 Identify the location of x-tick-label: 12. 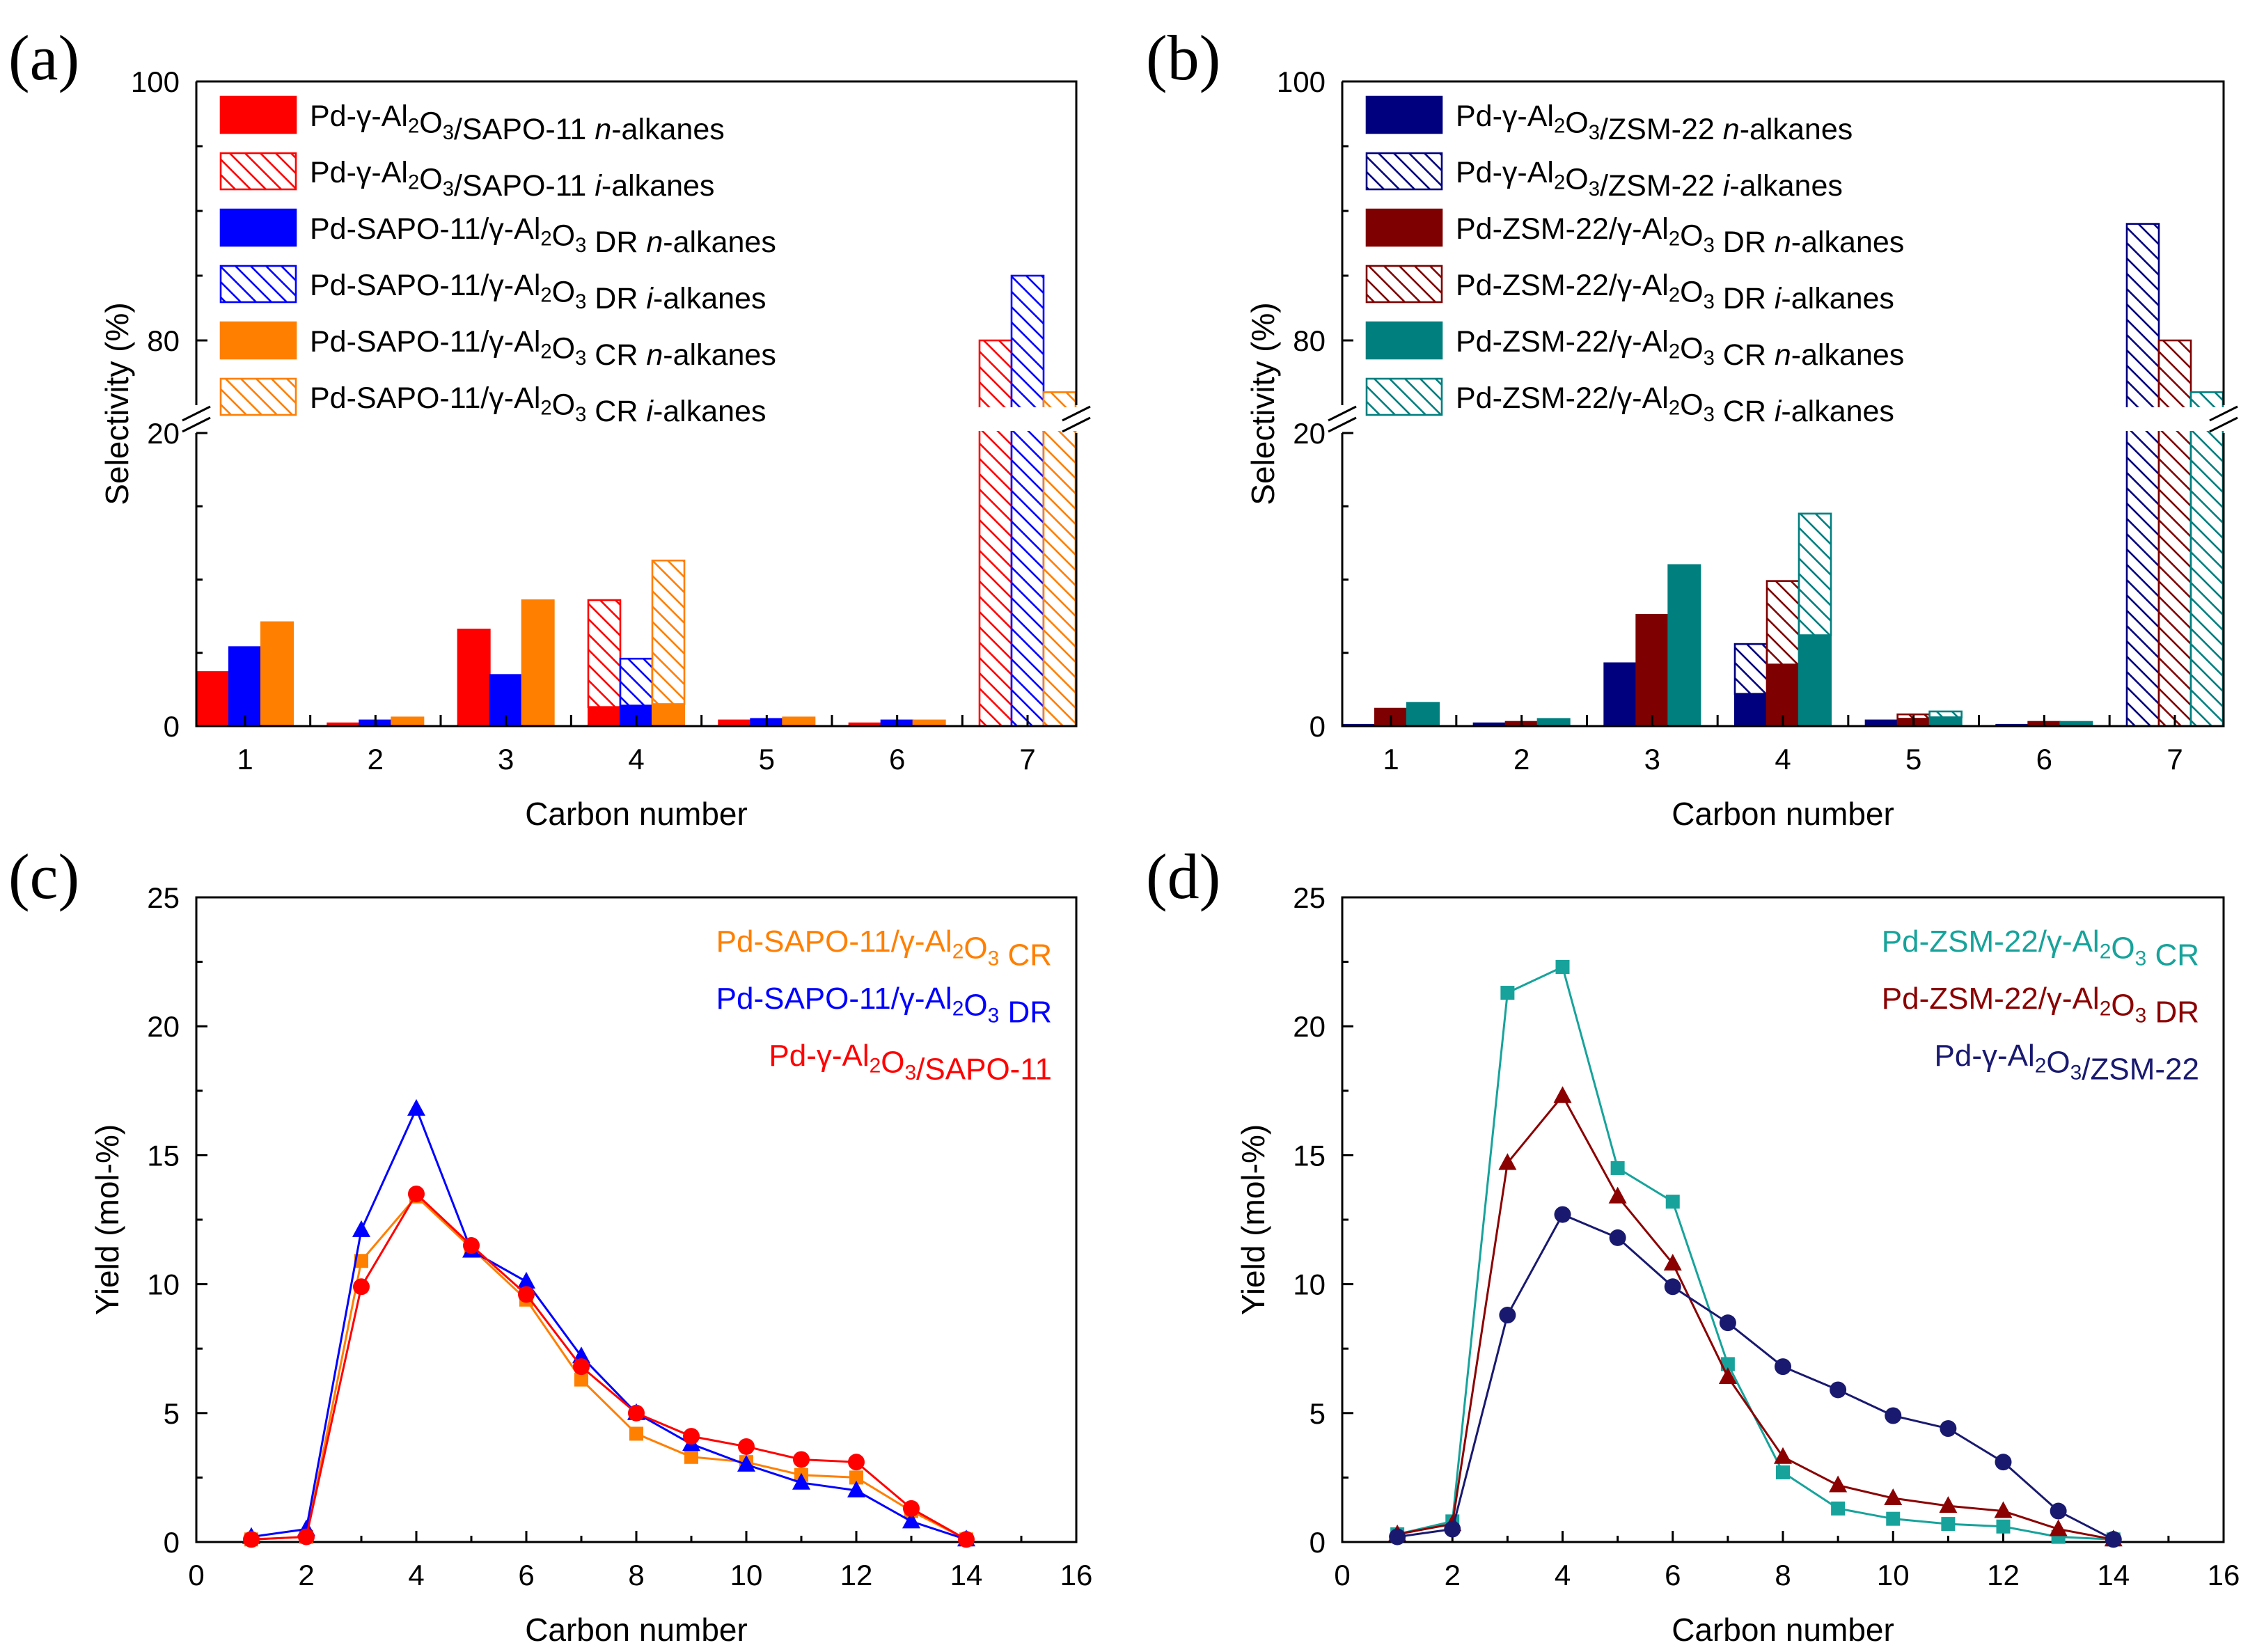
(857, 1575).